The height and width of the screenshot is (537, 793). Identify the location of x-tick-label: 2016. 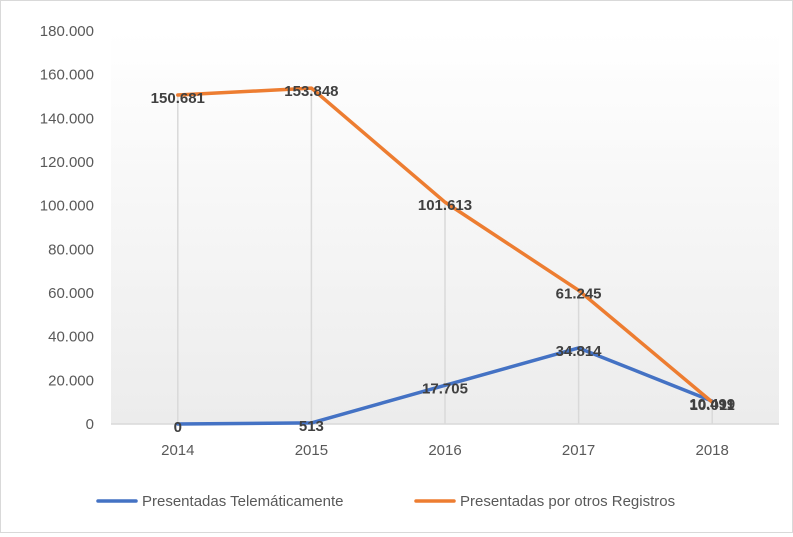
(444, 450).